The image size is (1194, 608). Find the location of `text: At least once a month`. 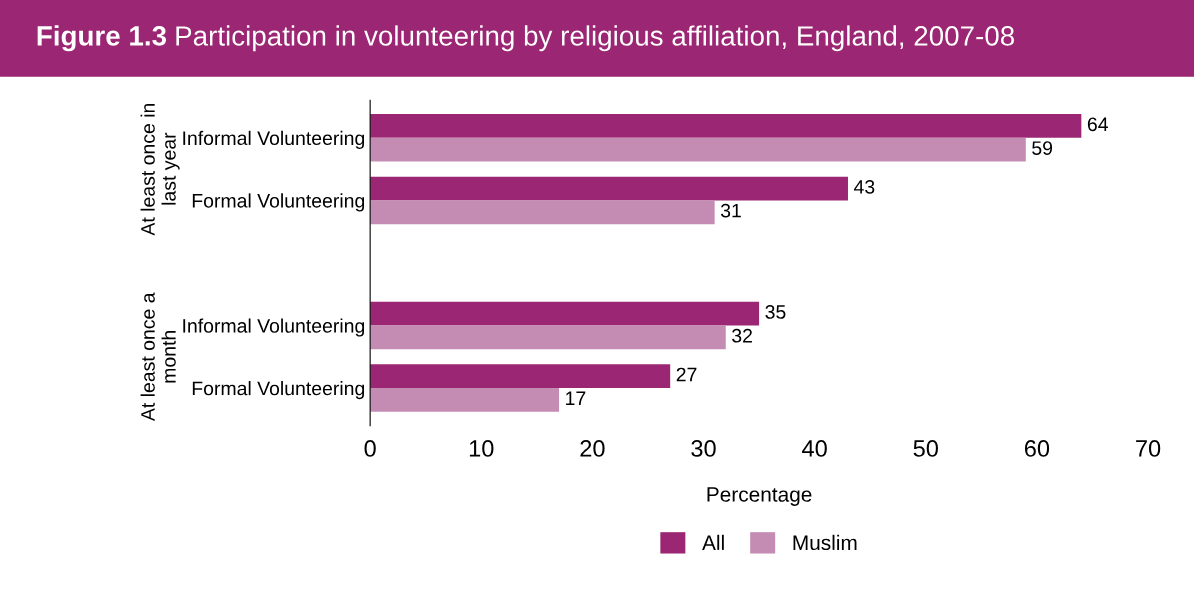

text: At least once a month is located at coordinates (158, 357).